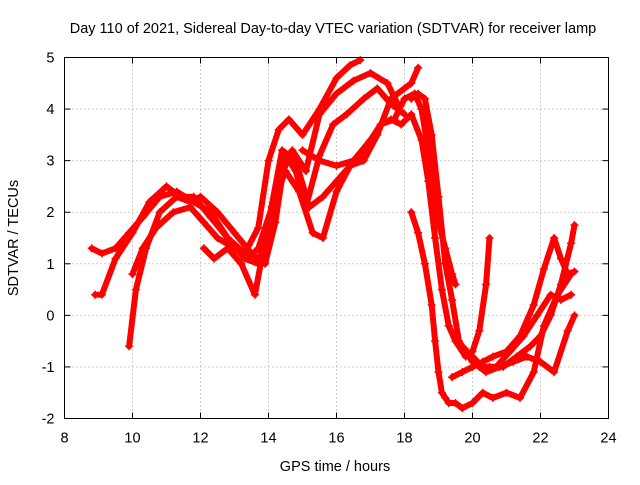 The height and width of the screenshot is (485, 640). I want to click on x-tick-label: 20, so click(472, 439).